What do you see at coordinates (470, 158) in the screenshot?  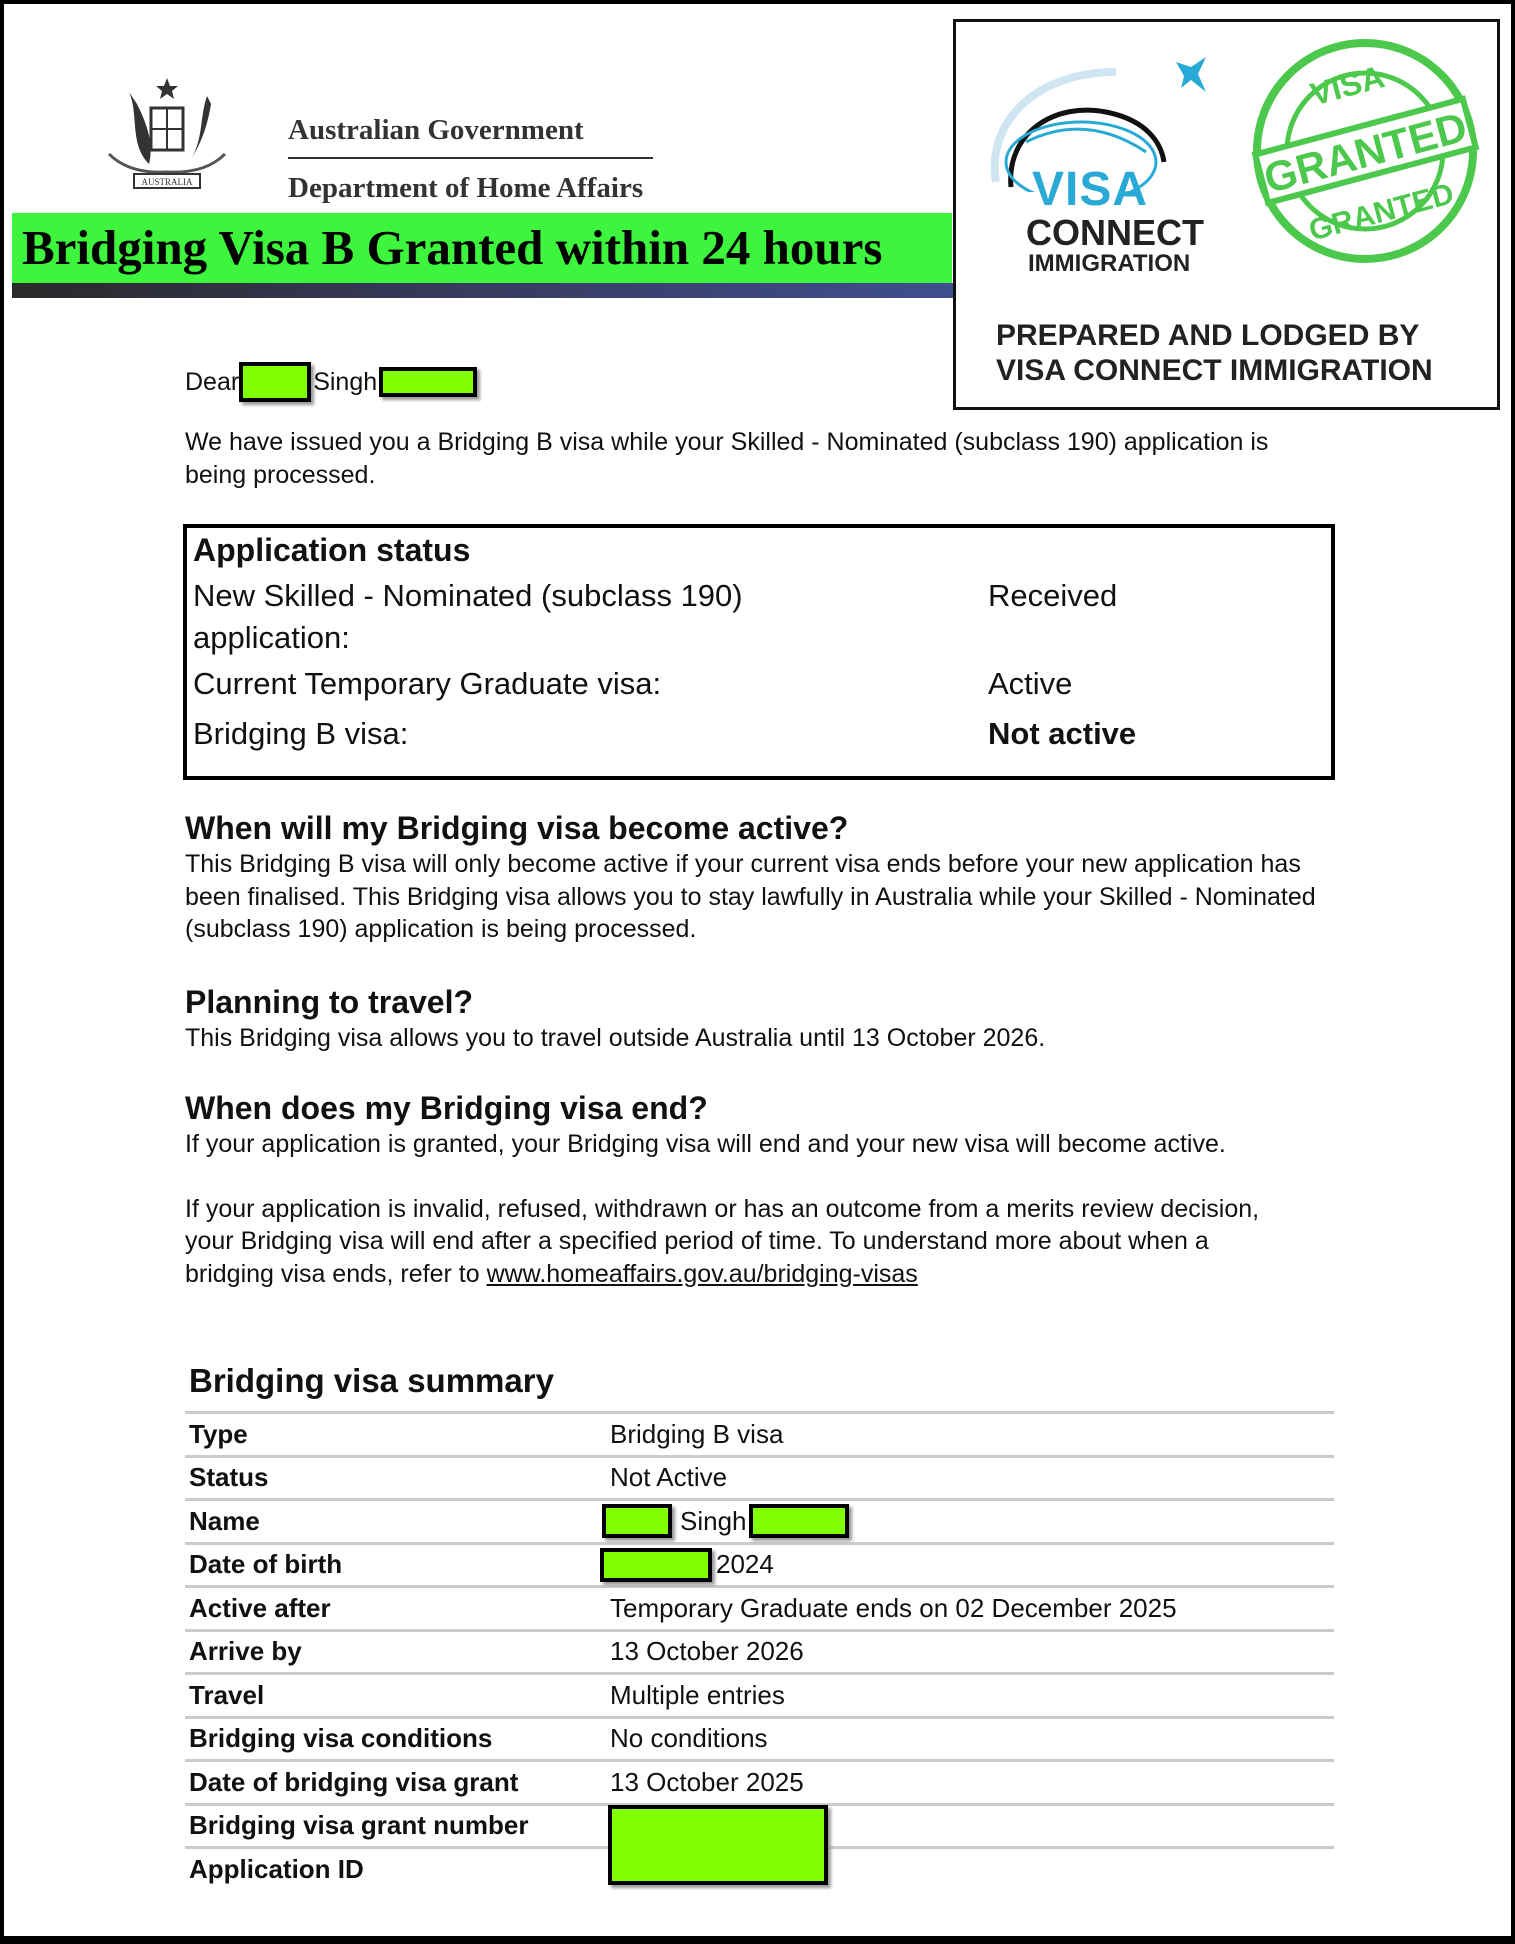 I see `divider` at bounding box center [470, 158].